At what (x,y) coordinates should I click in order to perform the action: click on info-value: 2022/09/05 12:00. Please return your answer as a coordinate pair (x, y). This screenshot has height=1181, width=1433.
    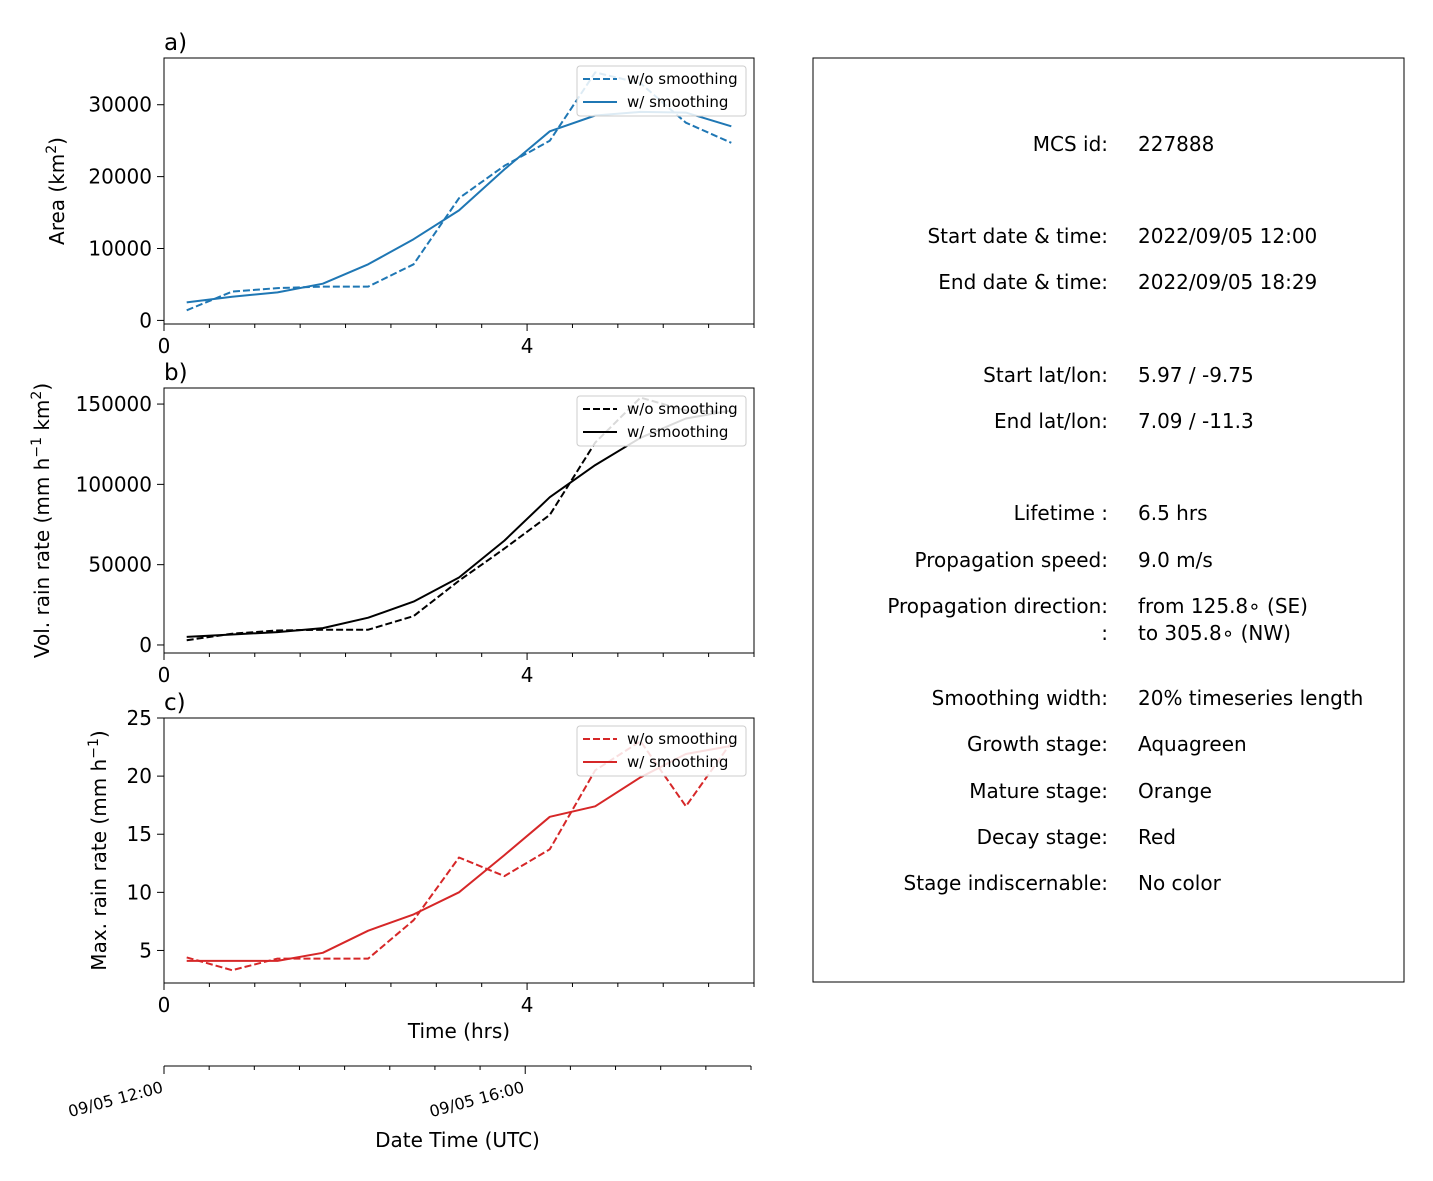
    Looking at the image, I should click on (1227, 236).